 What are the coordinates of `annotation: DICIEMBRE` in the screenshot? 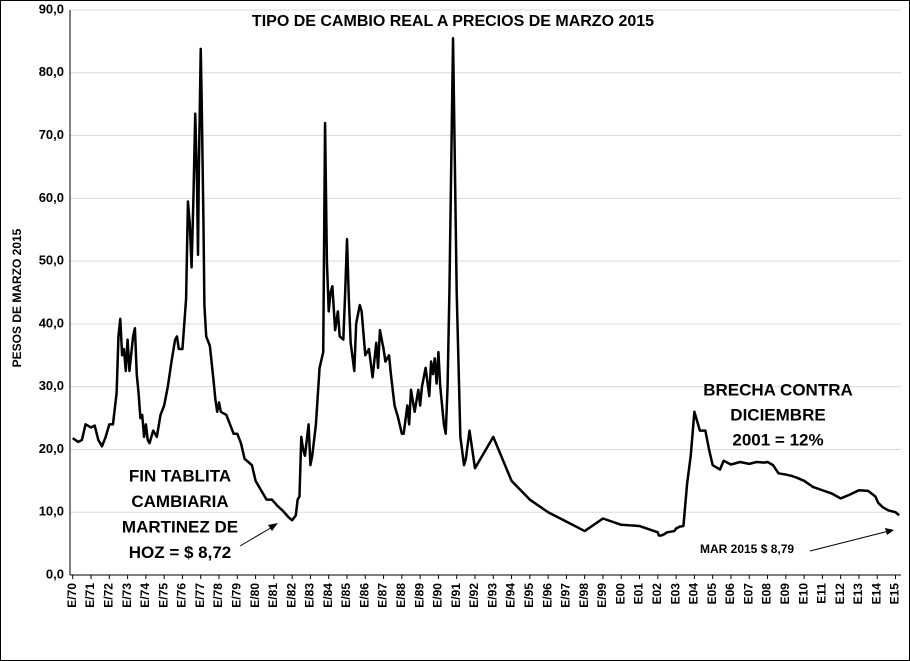 It's located at (777, 414).